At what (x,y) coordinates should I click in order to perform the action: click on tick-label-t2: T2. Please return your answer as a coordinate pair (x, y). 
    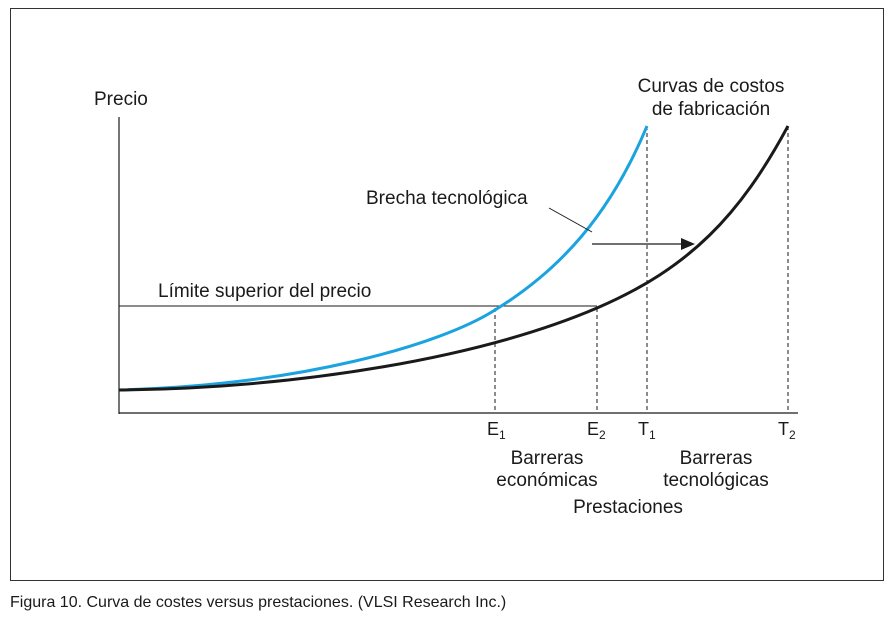
    Looking at the image, I should click on (787, 430).